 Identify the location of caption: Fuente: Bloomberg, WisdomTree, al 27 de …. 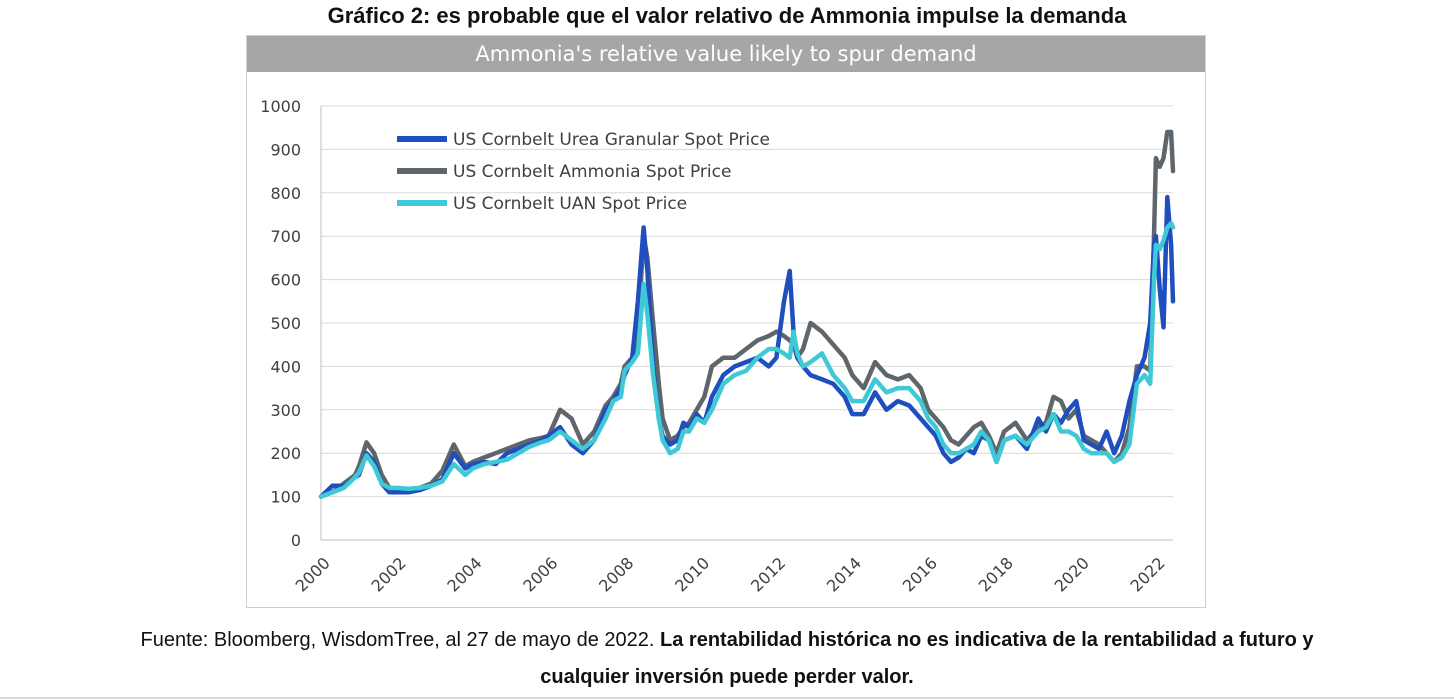
(727, 659).